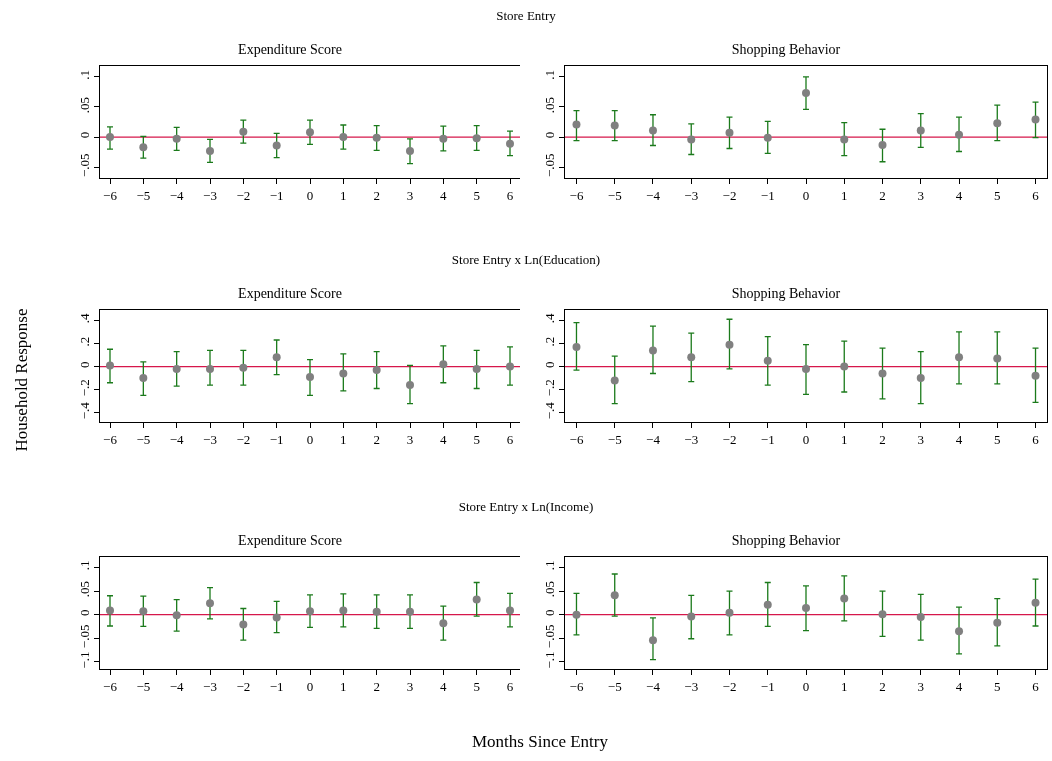 This screenshot has height=761, width=1052. I want to click on chart-subtitle: Store Entry x Ln(Education), so click(526, 260).